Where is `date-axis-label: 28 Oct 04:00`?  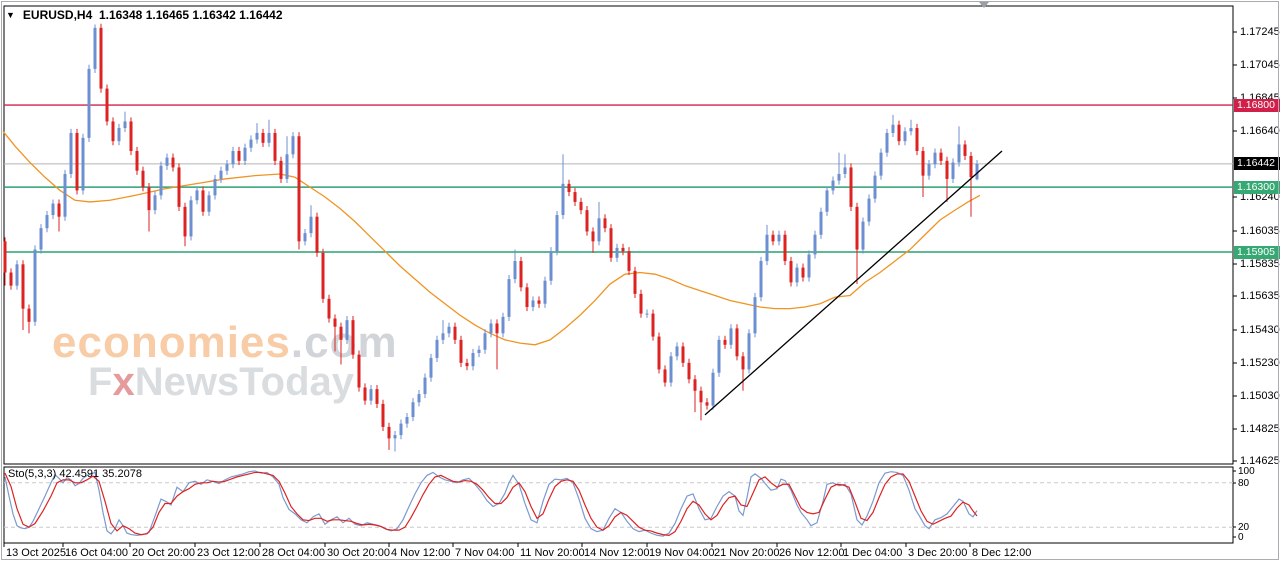 date-axis-label: 28 Oct 04:00 is located at coordinates (293, 553).